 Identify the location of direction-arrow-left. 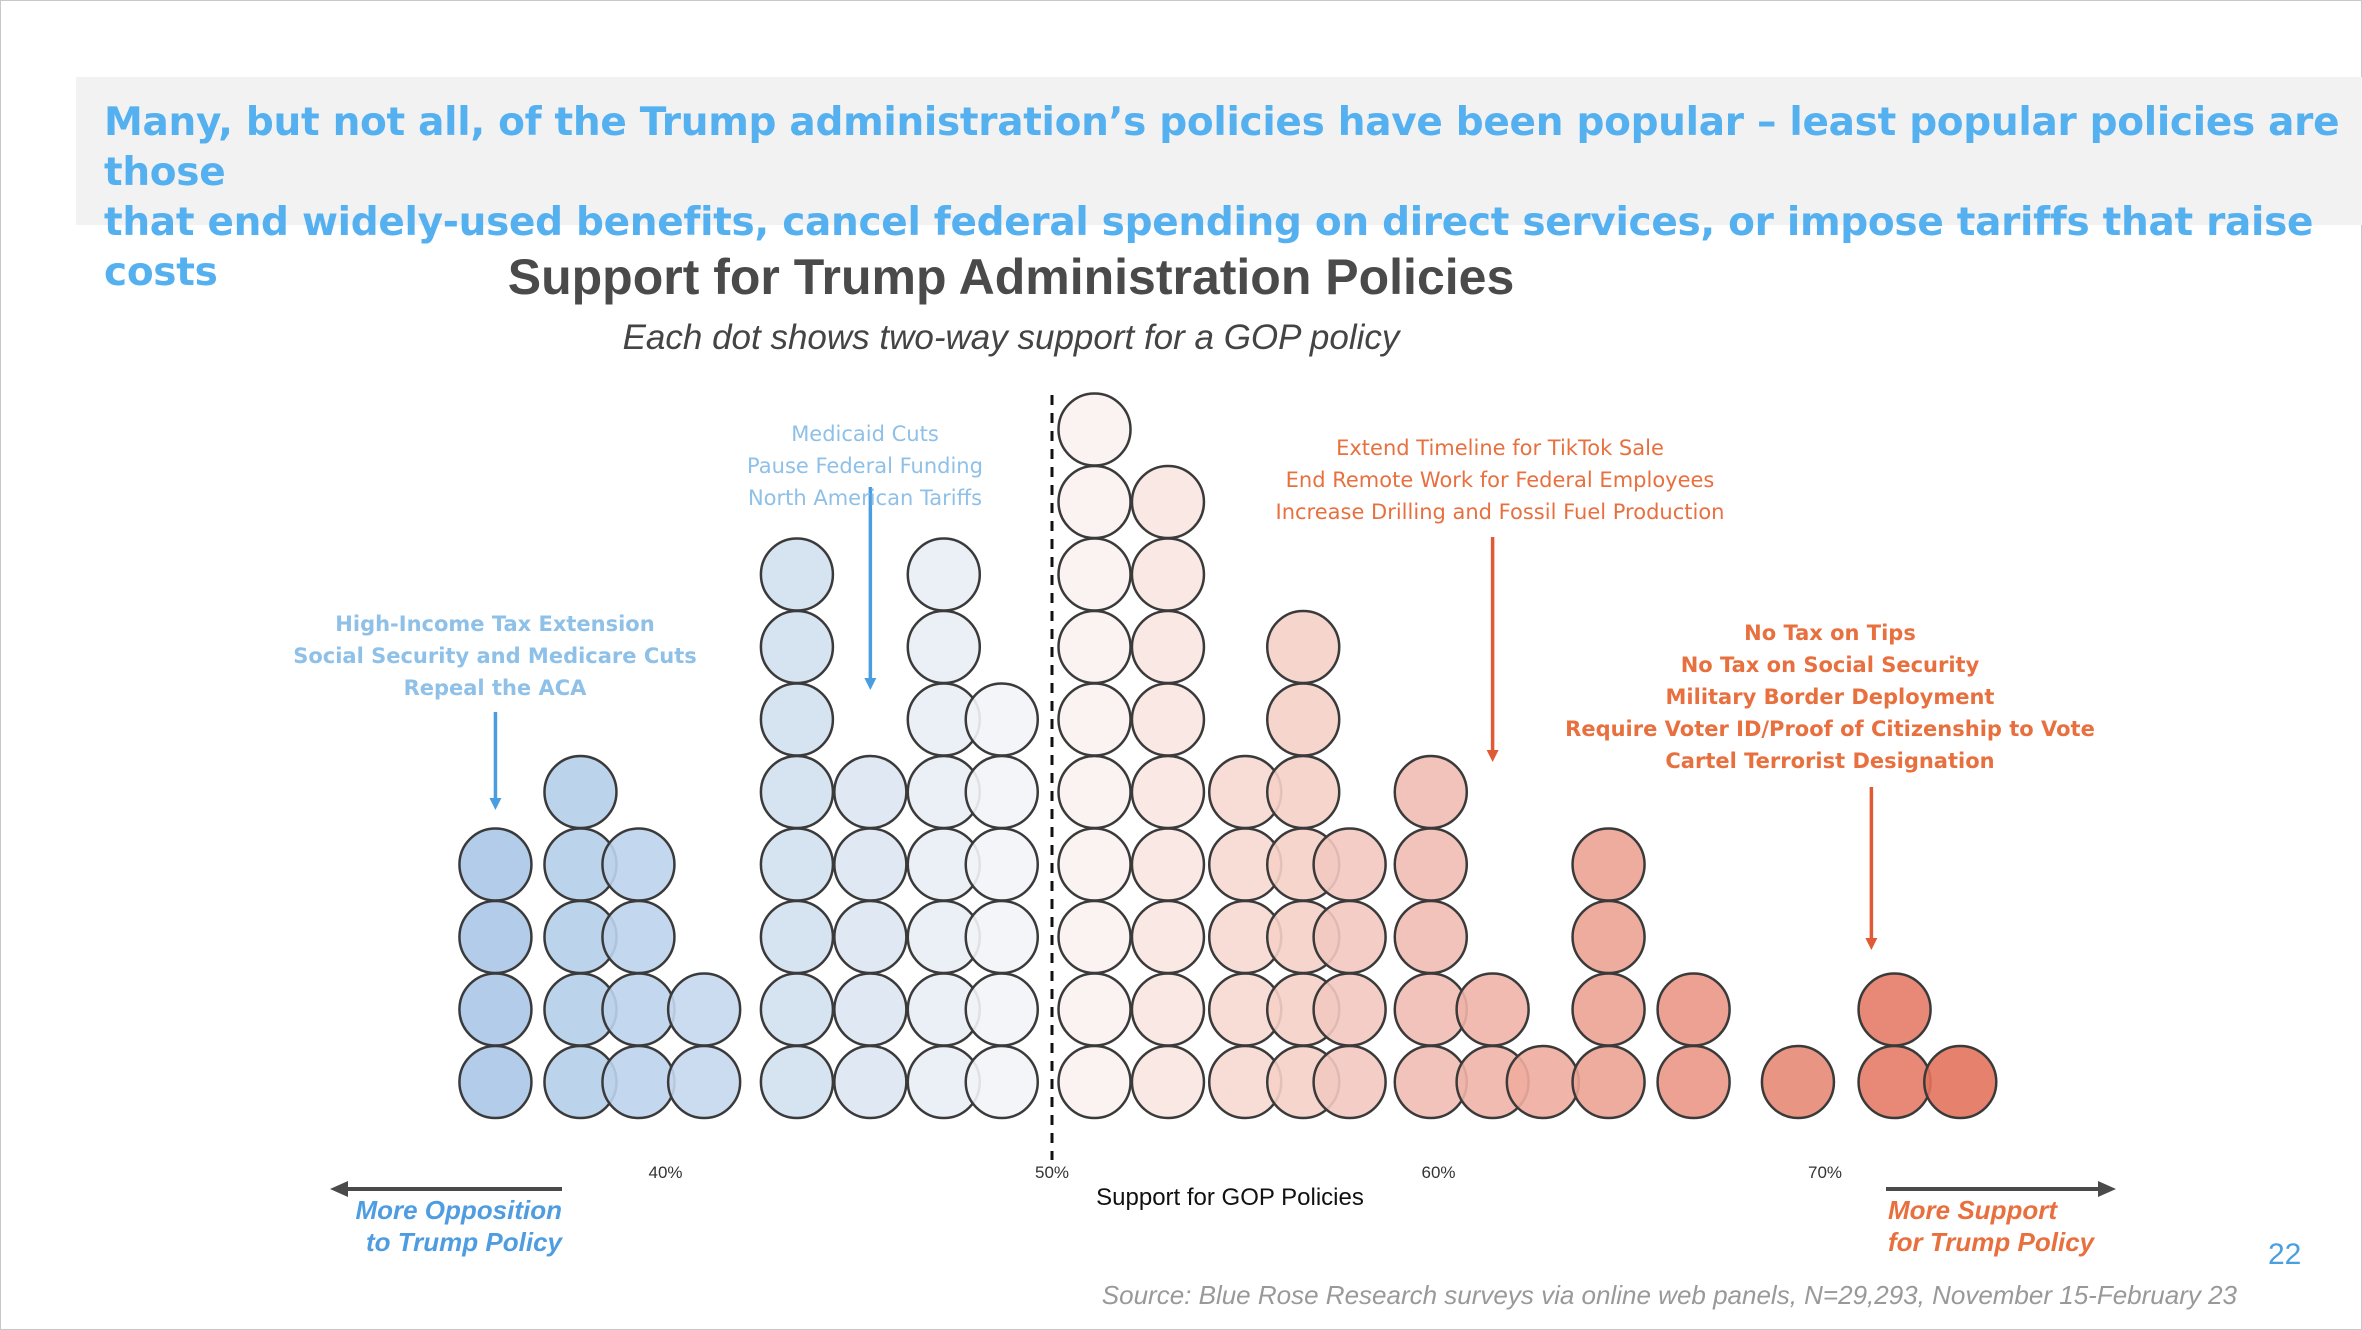
(446, 1189).